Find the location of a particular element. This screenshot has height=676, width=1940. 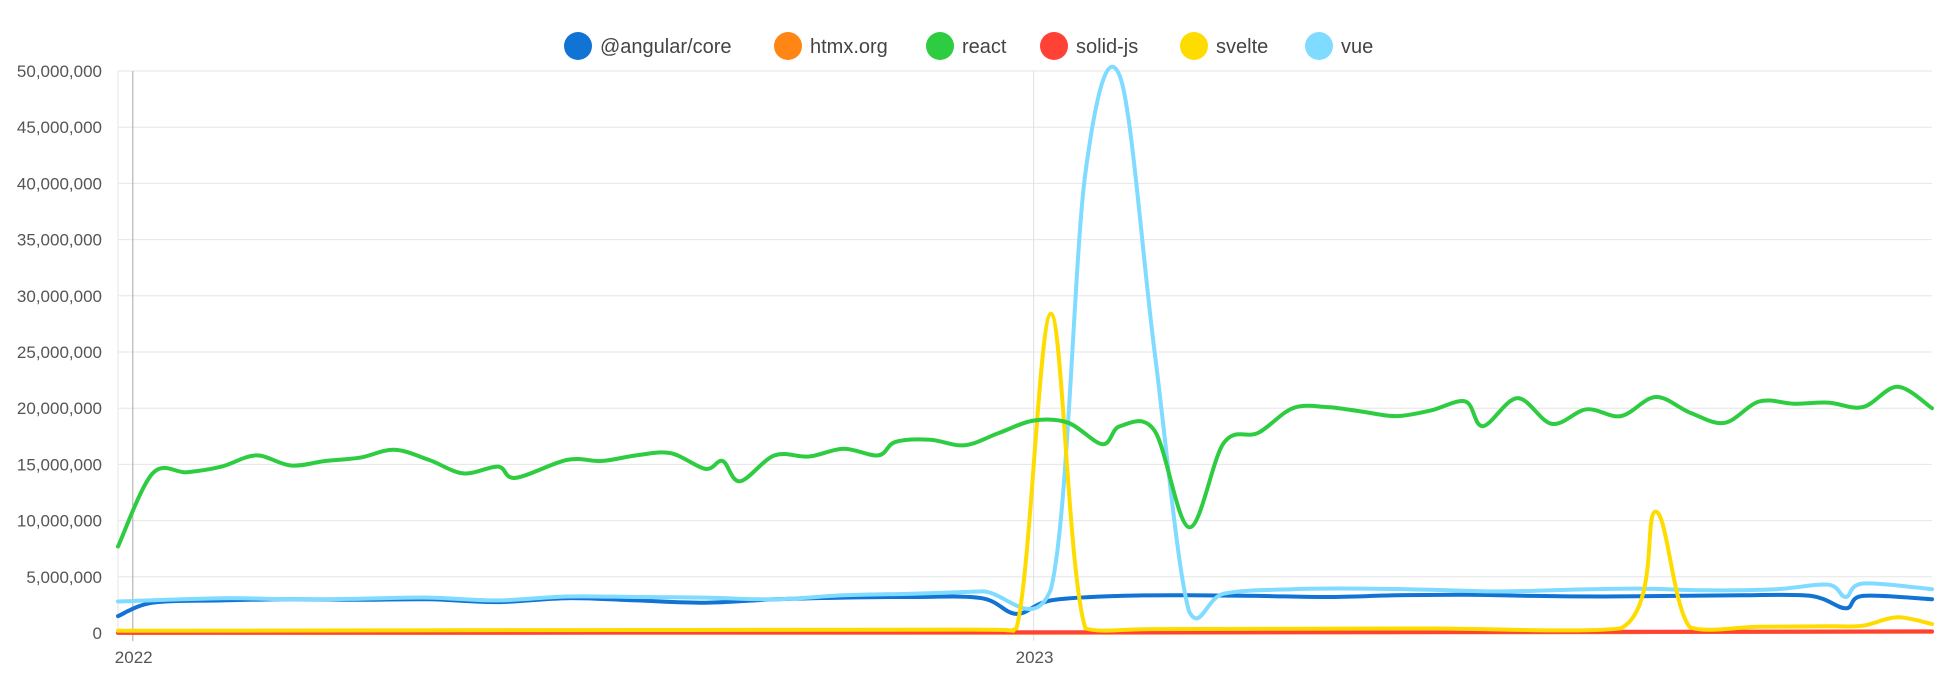

y-tick-label: 0 is located at coordinates (97, 633).